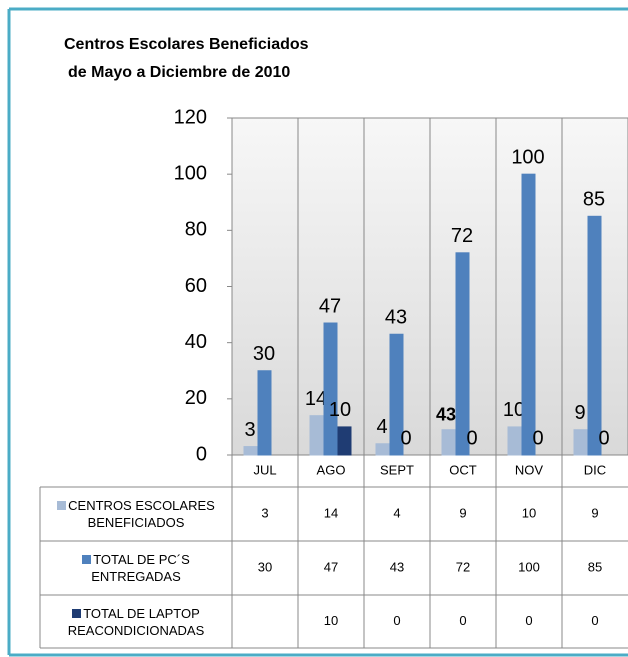 This screenshot has height=657, width=628. I want to click on data-label: 72, so click(462, 236).